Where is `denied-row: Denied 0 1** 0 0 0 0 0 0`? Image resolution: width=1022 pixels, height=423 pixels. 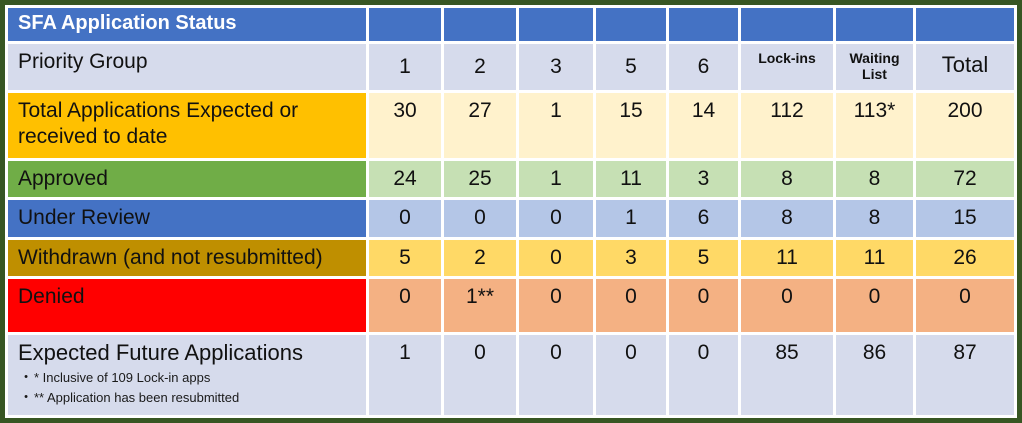
denied-row: Denied 0 1** 0 0 0 0 0 0 is located at coordinates (511, 306).